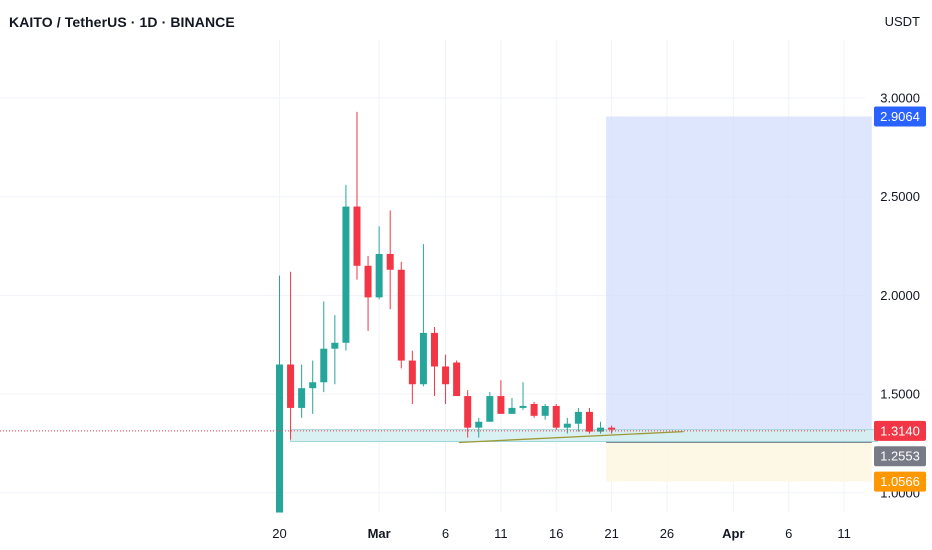  I want to click on y-tick-label: 2.0000, so click(900, 295).